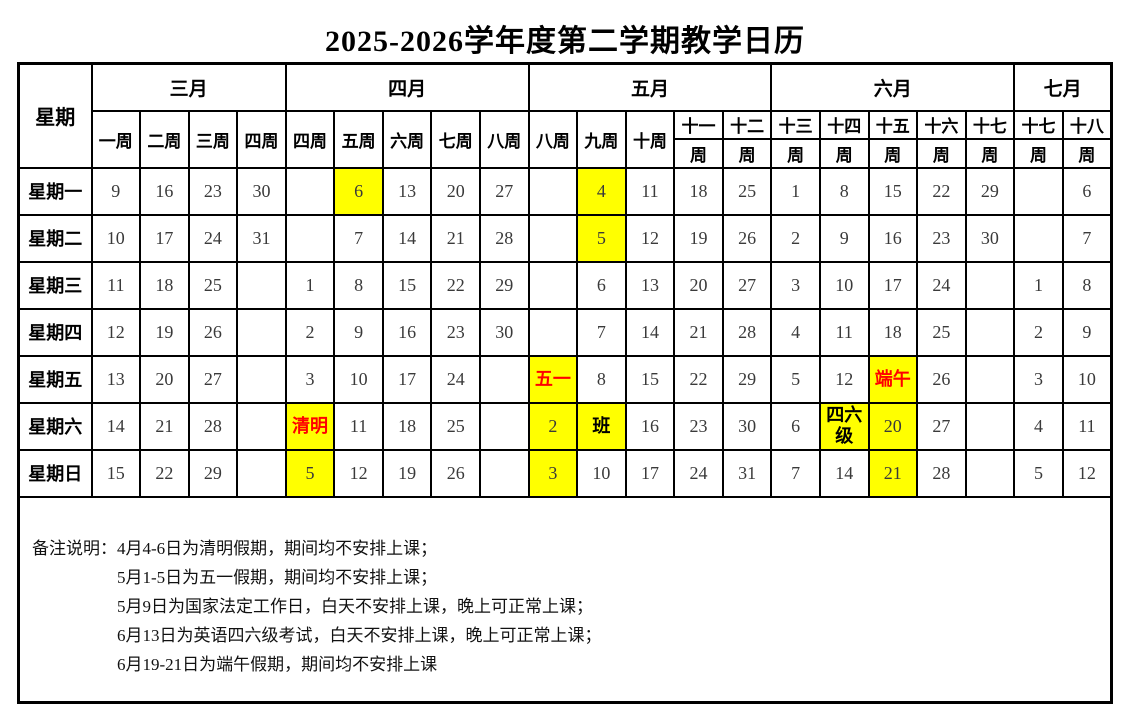 This screenshot has height=718, width=1130. I want to click on week-header-top: 十七, so click(1038, 124).